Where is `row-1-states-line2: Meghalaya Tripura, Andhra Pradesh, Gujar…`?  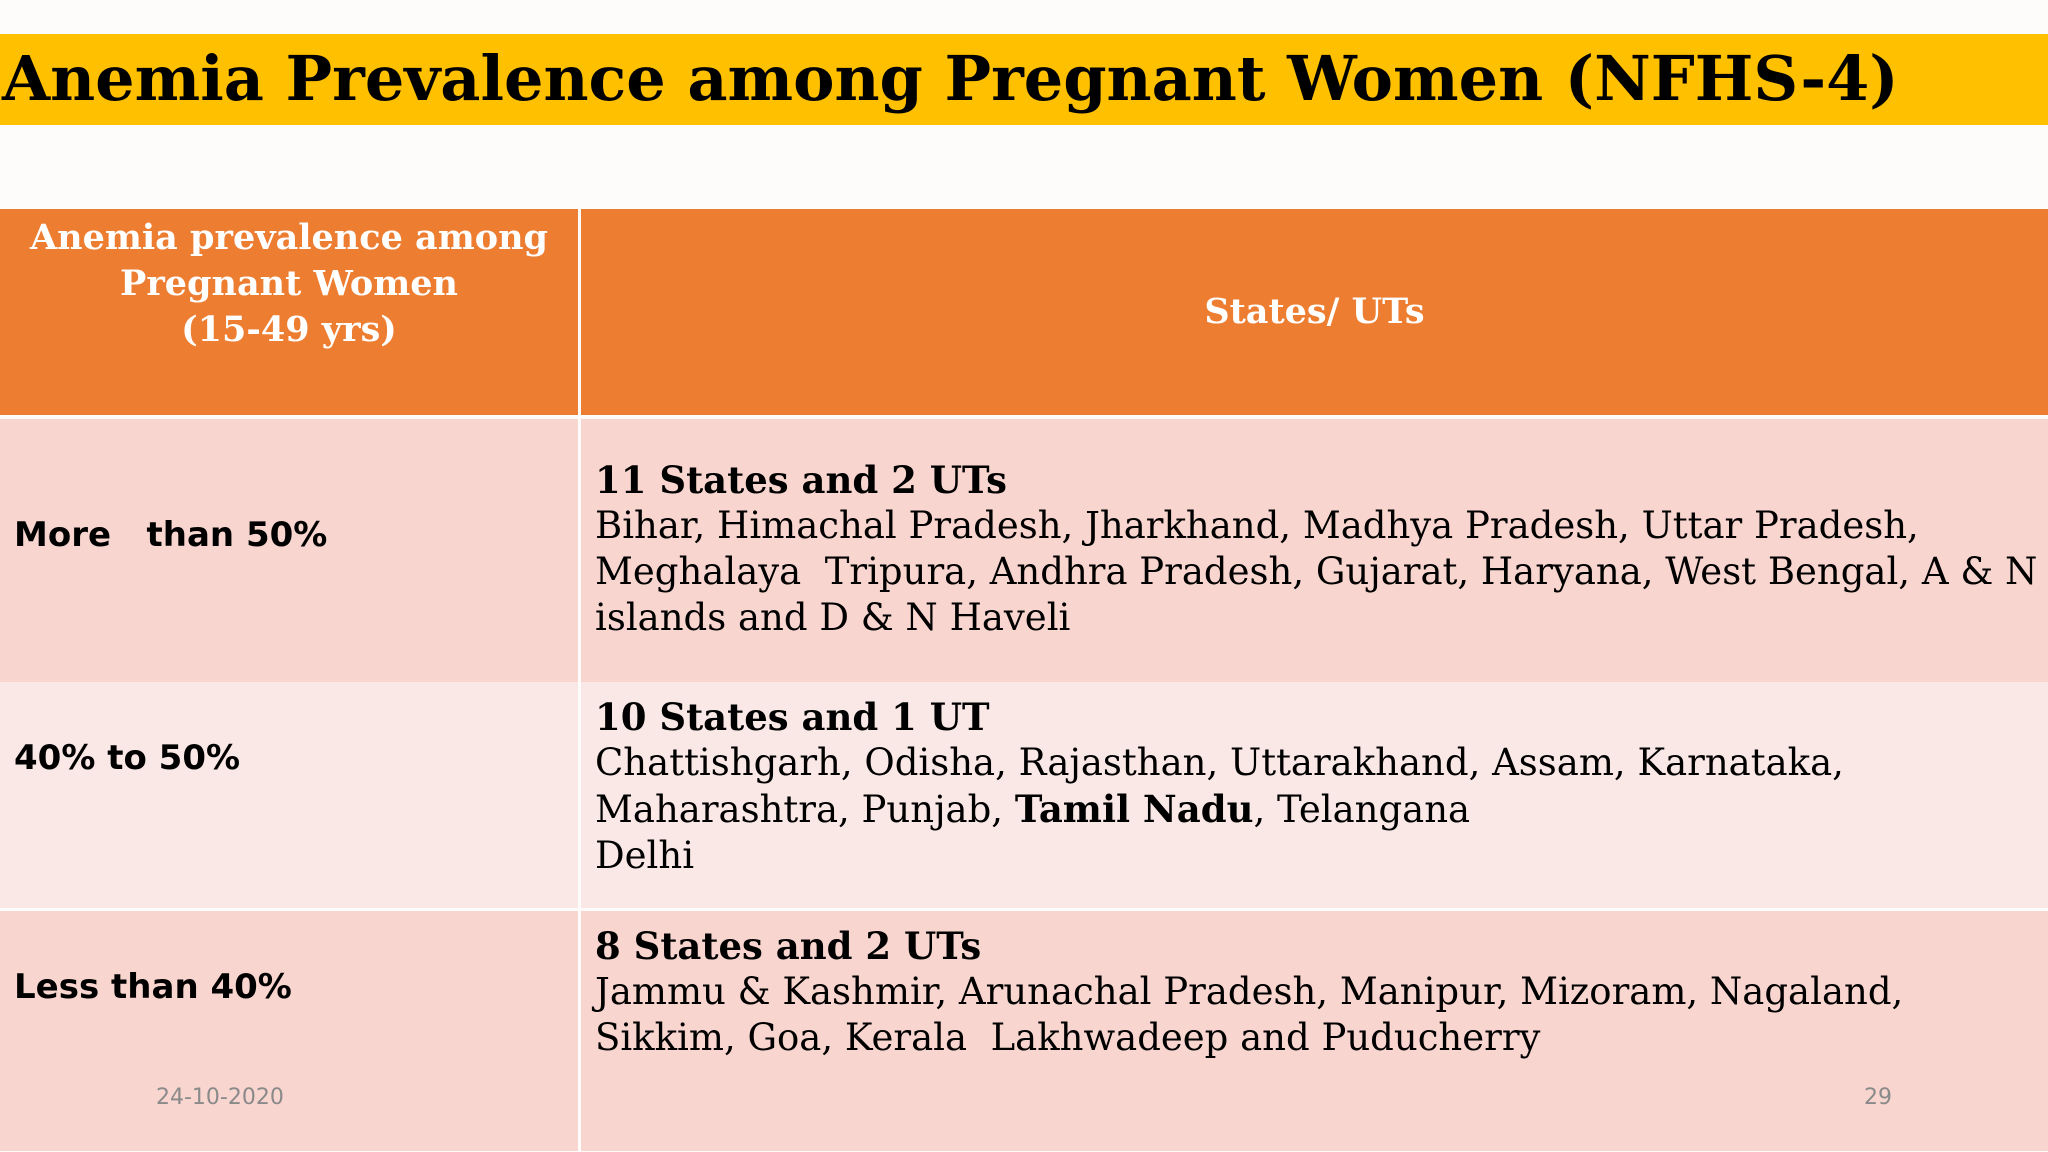 row-1-states-line2: Meghalaya Tripura, Andhra Pradesh, Gujar… is located at coordinates (1316, 571).